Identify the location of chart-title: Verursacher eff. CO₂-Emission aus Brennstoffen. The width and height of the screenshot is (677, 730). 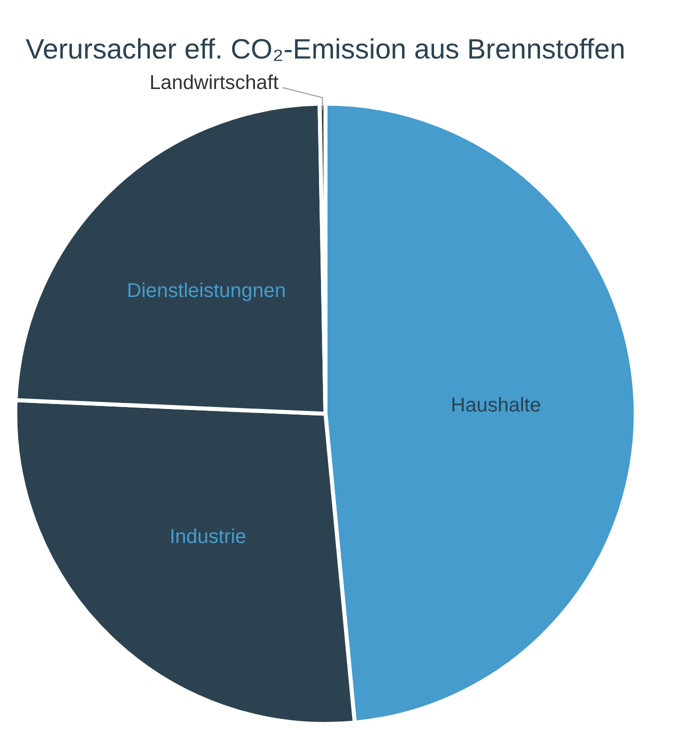
(326, 49).